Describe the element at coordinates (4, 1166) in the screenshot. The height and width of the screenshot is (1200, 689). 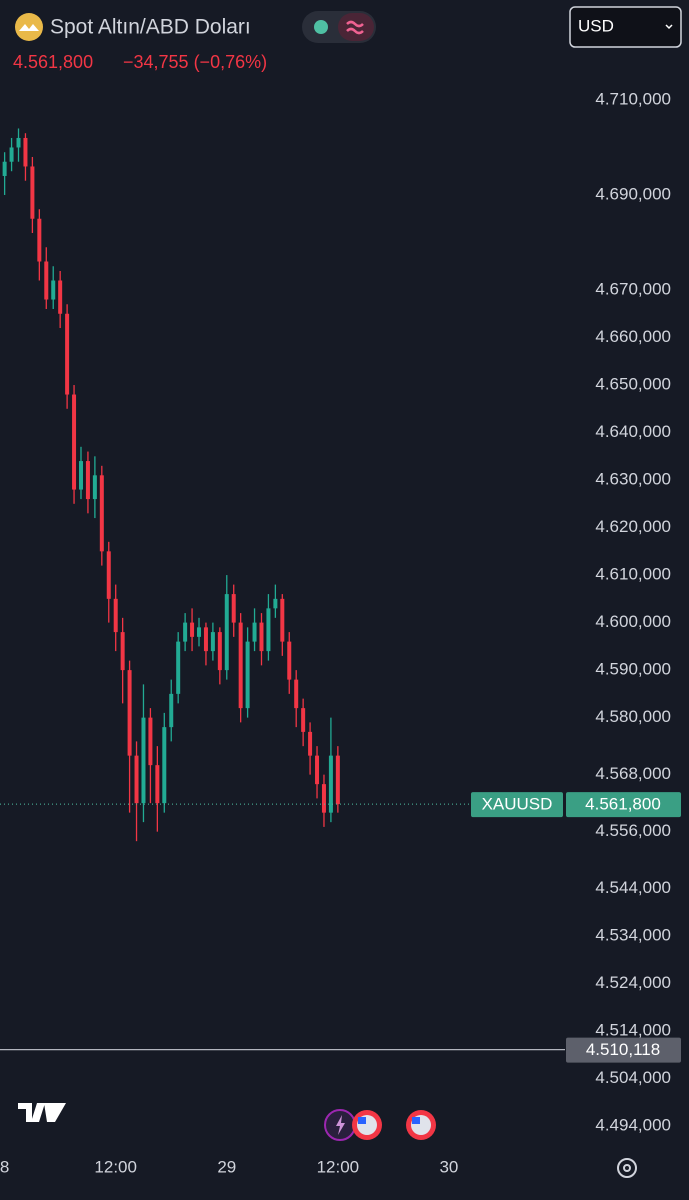
I see `x-tick-label: 8` at that location.